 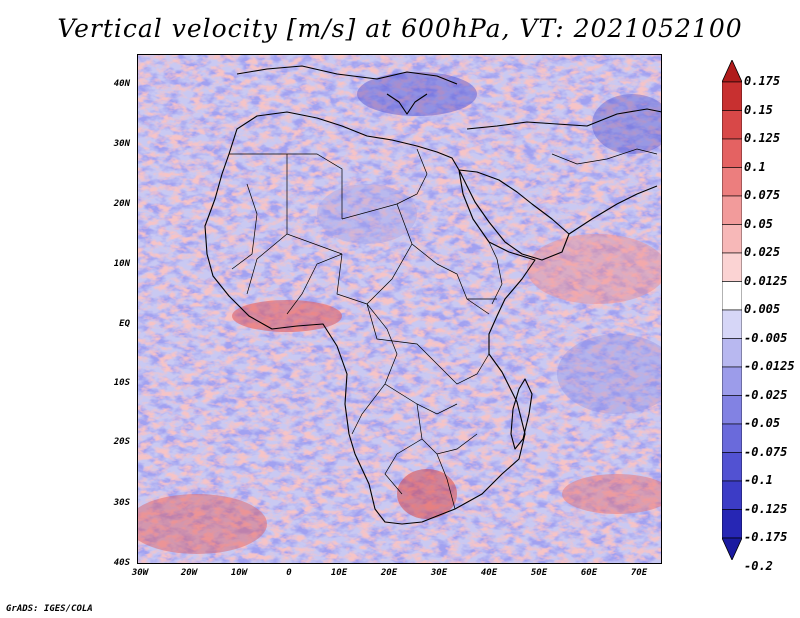 What do you see at coordinates (762, 423) in the screenshot?
I see `colorbar-label: -0.05` at bounding box center [762, 423].